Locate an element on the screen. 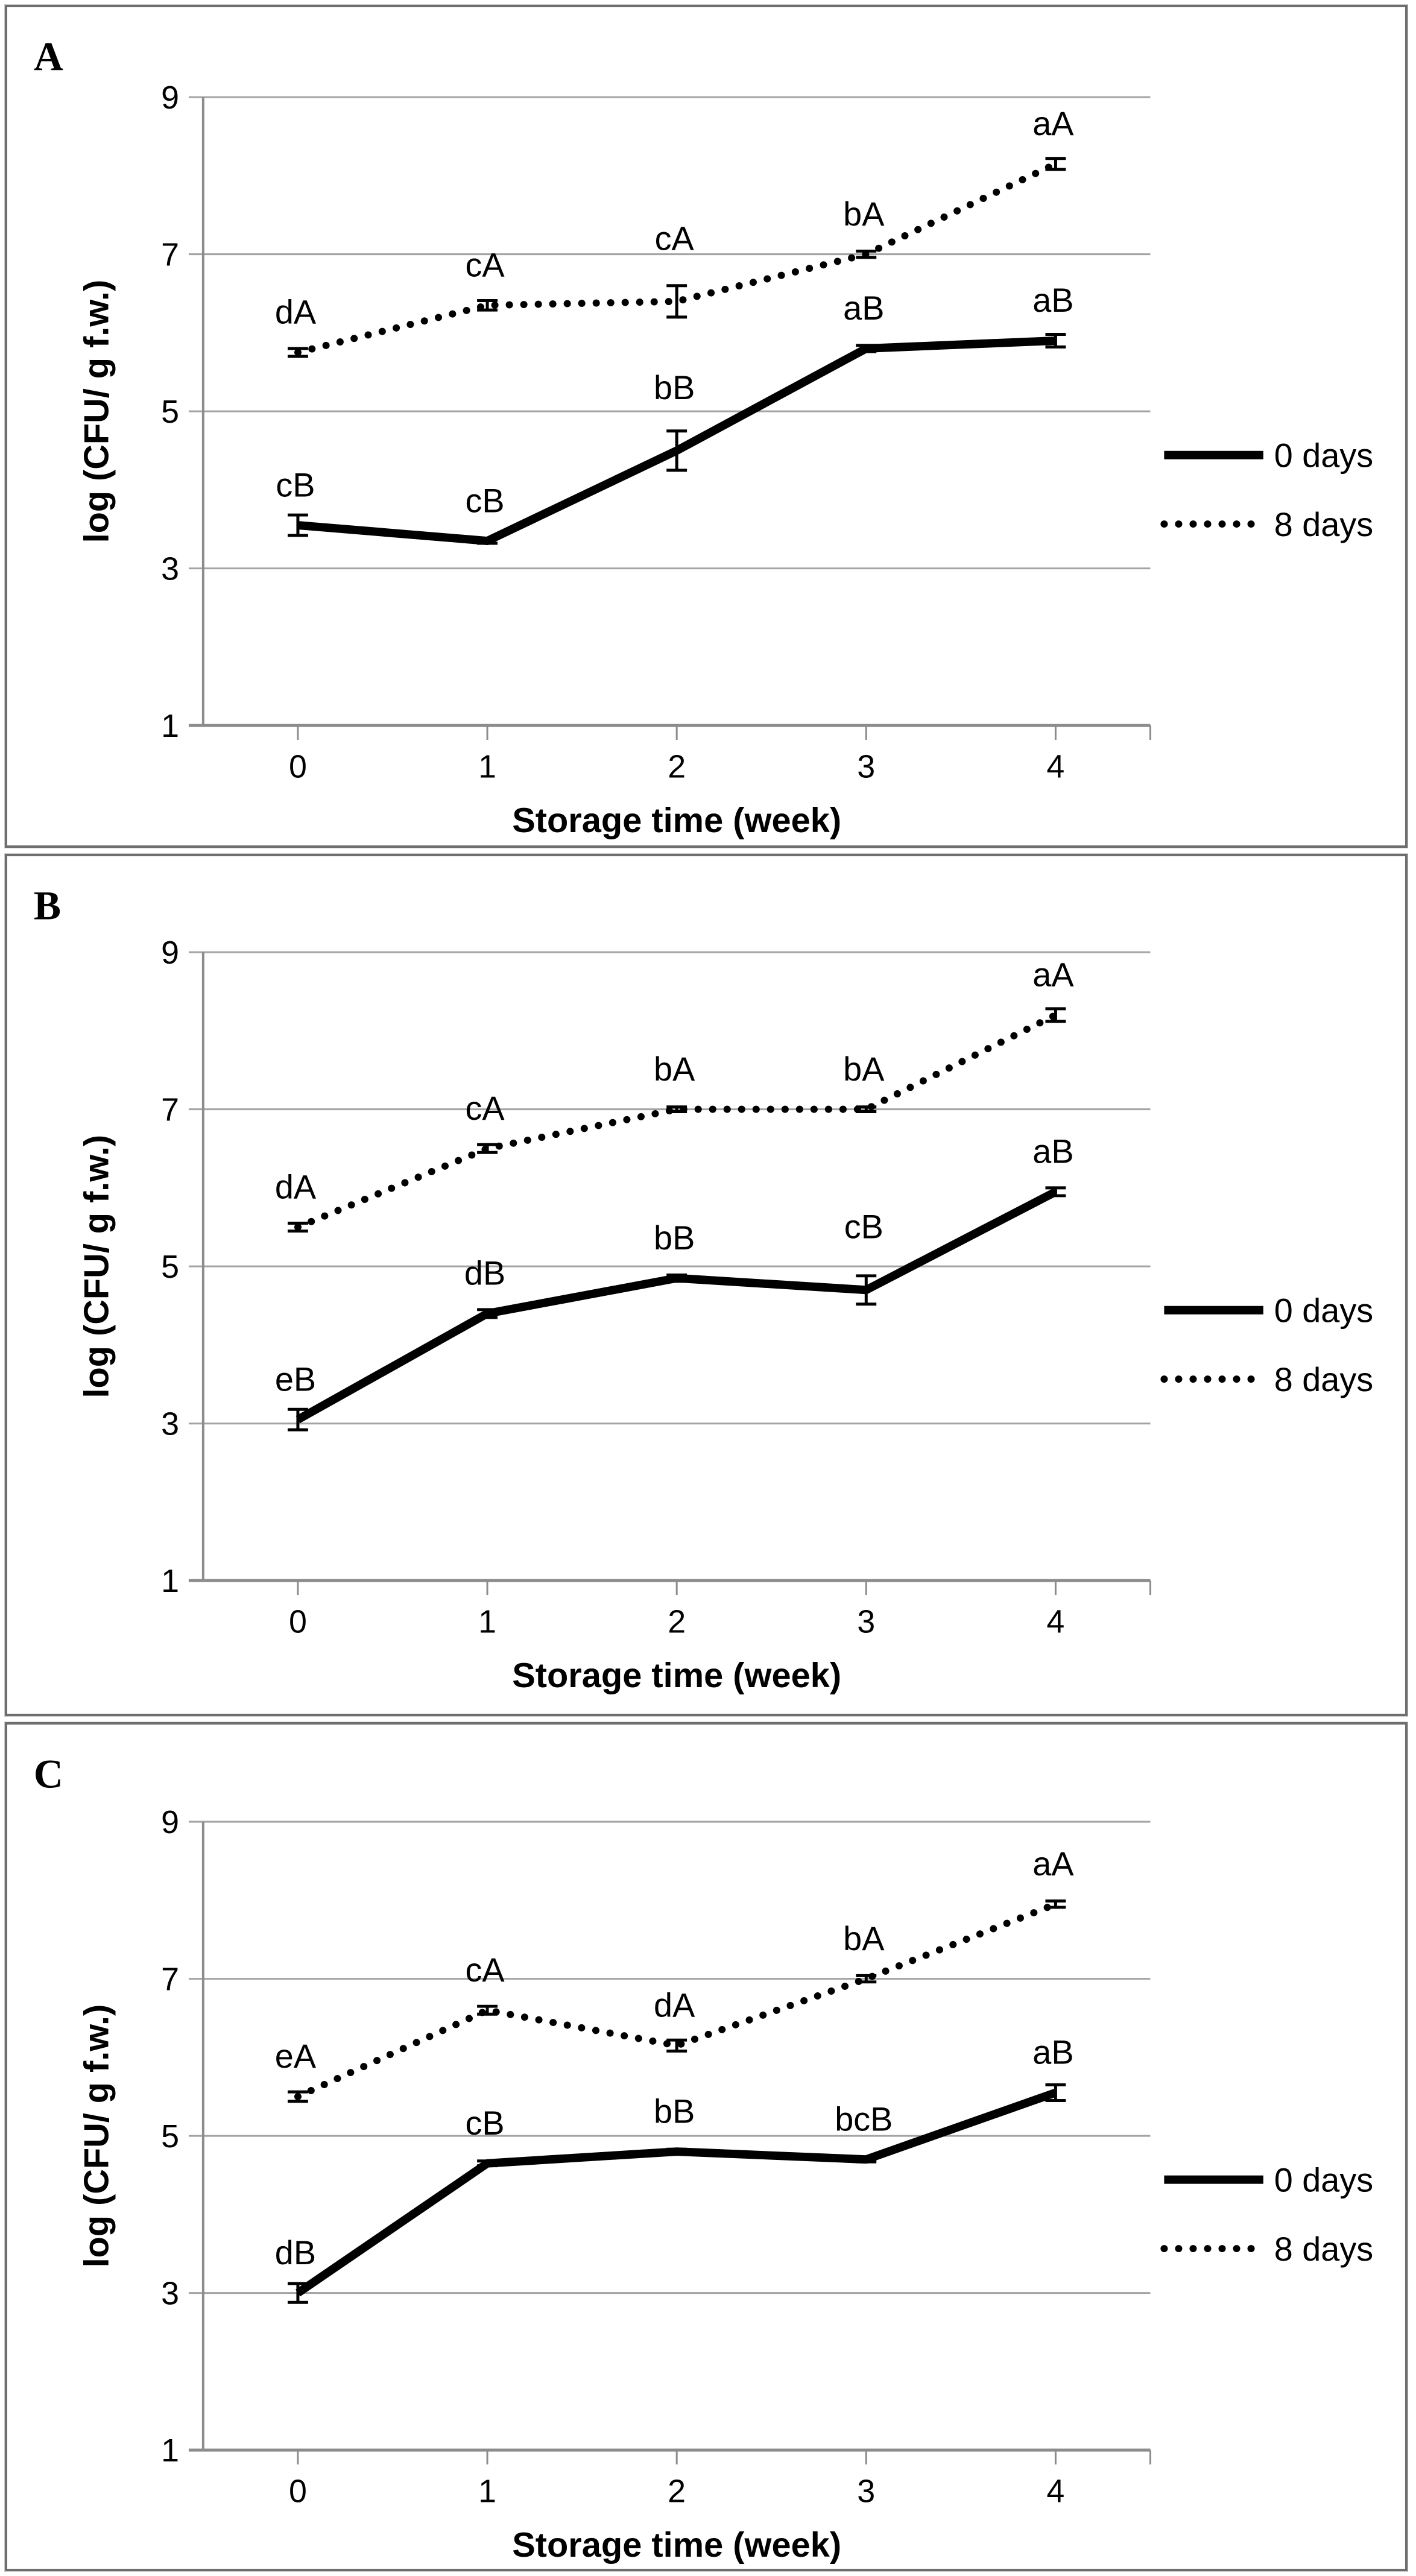 Image resolution: width=1416 pixels, height=2576 pixels. point-label-eB: eB is located at coordinates (295, 1379).